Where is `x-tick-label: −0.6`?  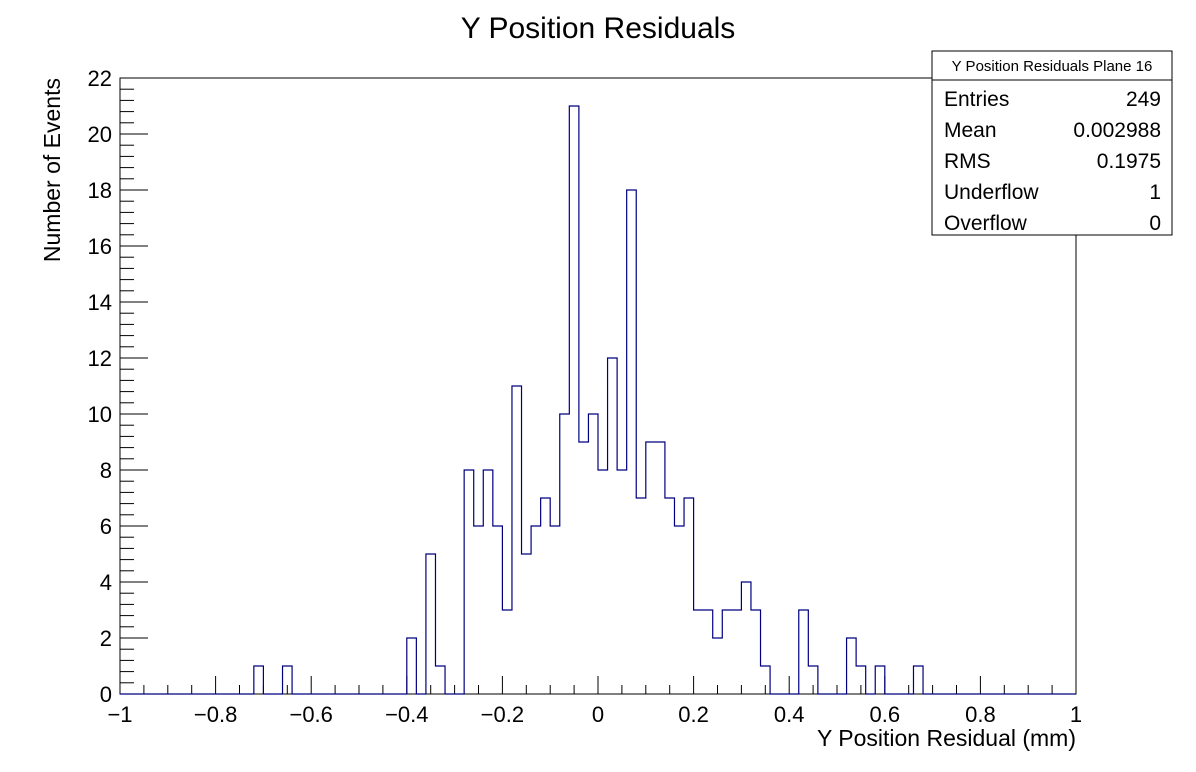
x-tick-label: −0.6 is located at coordinates (310, 714).